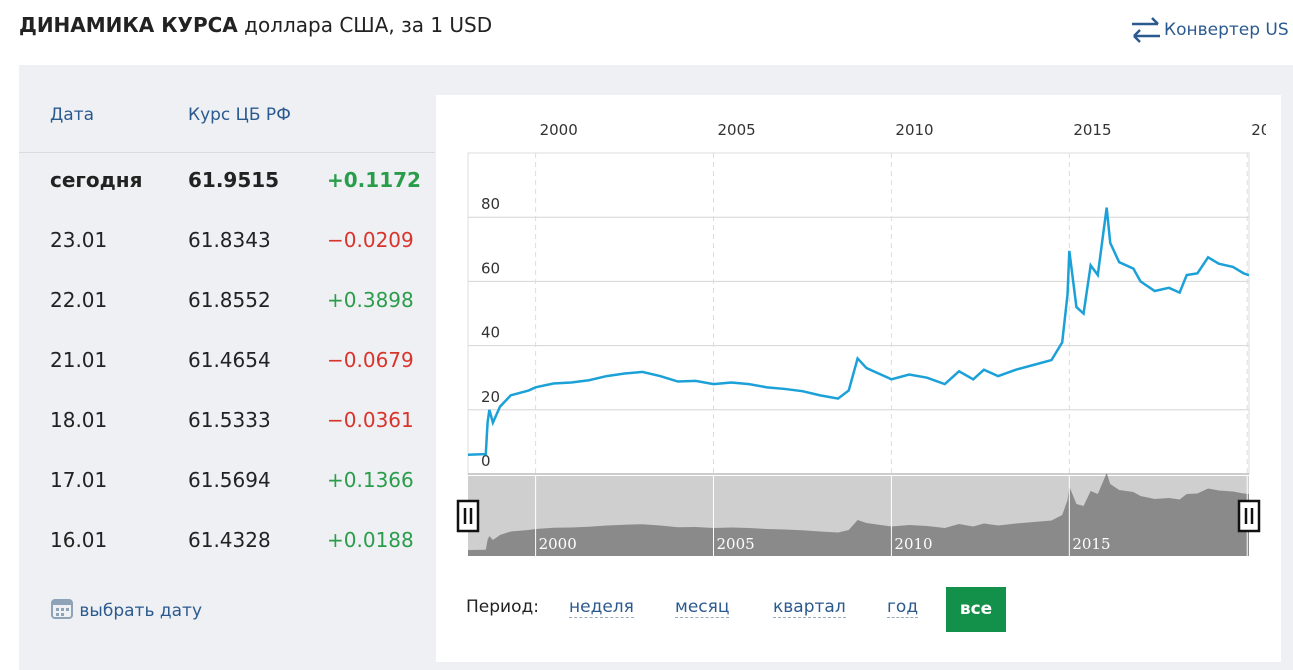 This screenshot has width=1293, height=670. Describe the element at coordinates (370, 300) in the screenshot. I see `table-cell: +0.3898` at that location.